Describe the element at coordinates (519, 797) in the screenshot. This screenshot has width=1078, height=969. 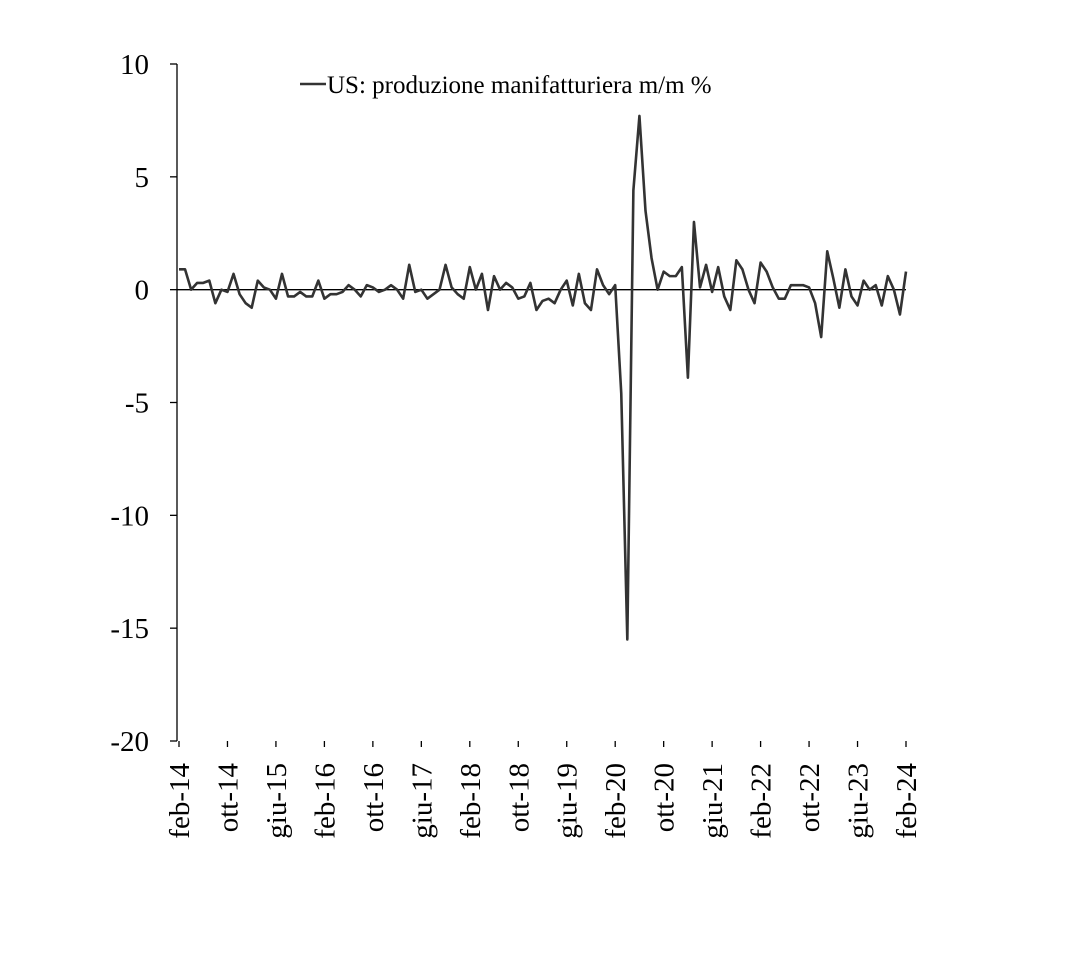
I see `x-tick-label: ott-18` at that location.